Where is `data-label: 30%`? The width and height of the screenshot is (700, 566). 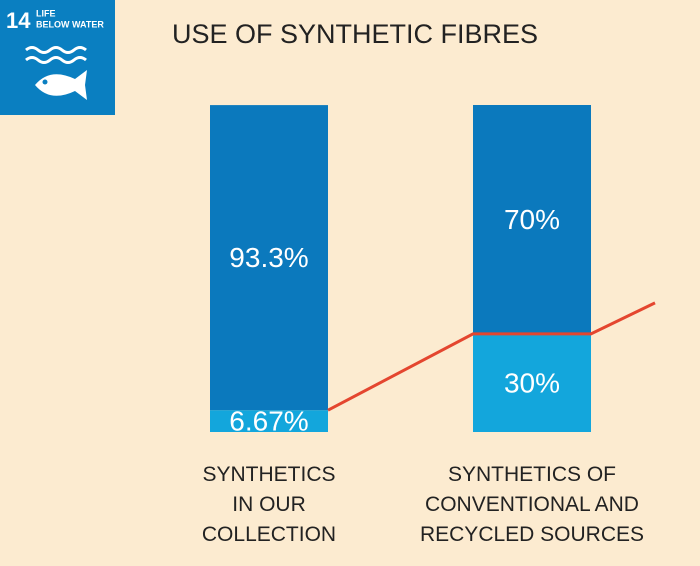
data-label: 30% is located at coordinates (532, 382).